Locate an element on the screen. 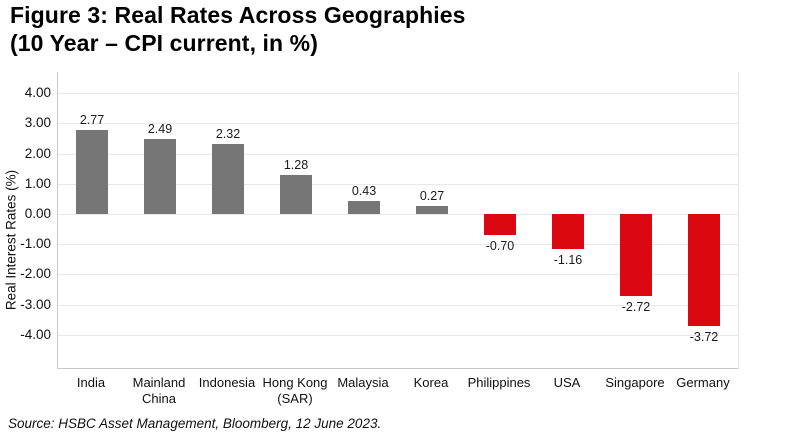  y-tick-label: 3.00 is located at coordinates (37, 123).